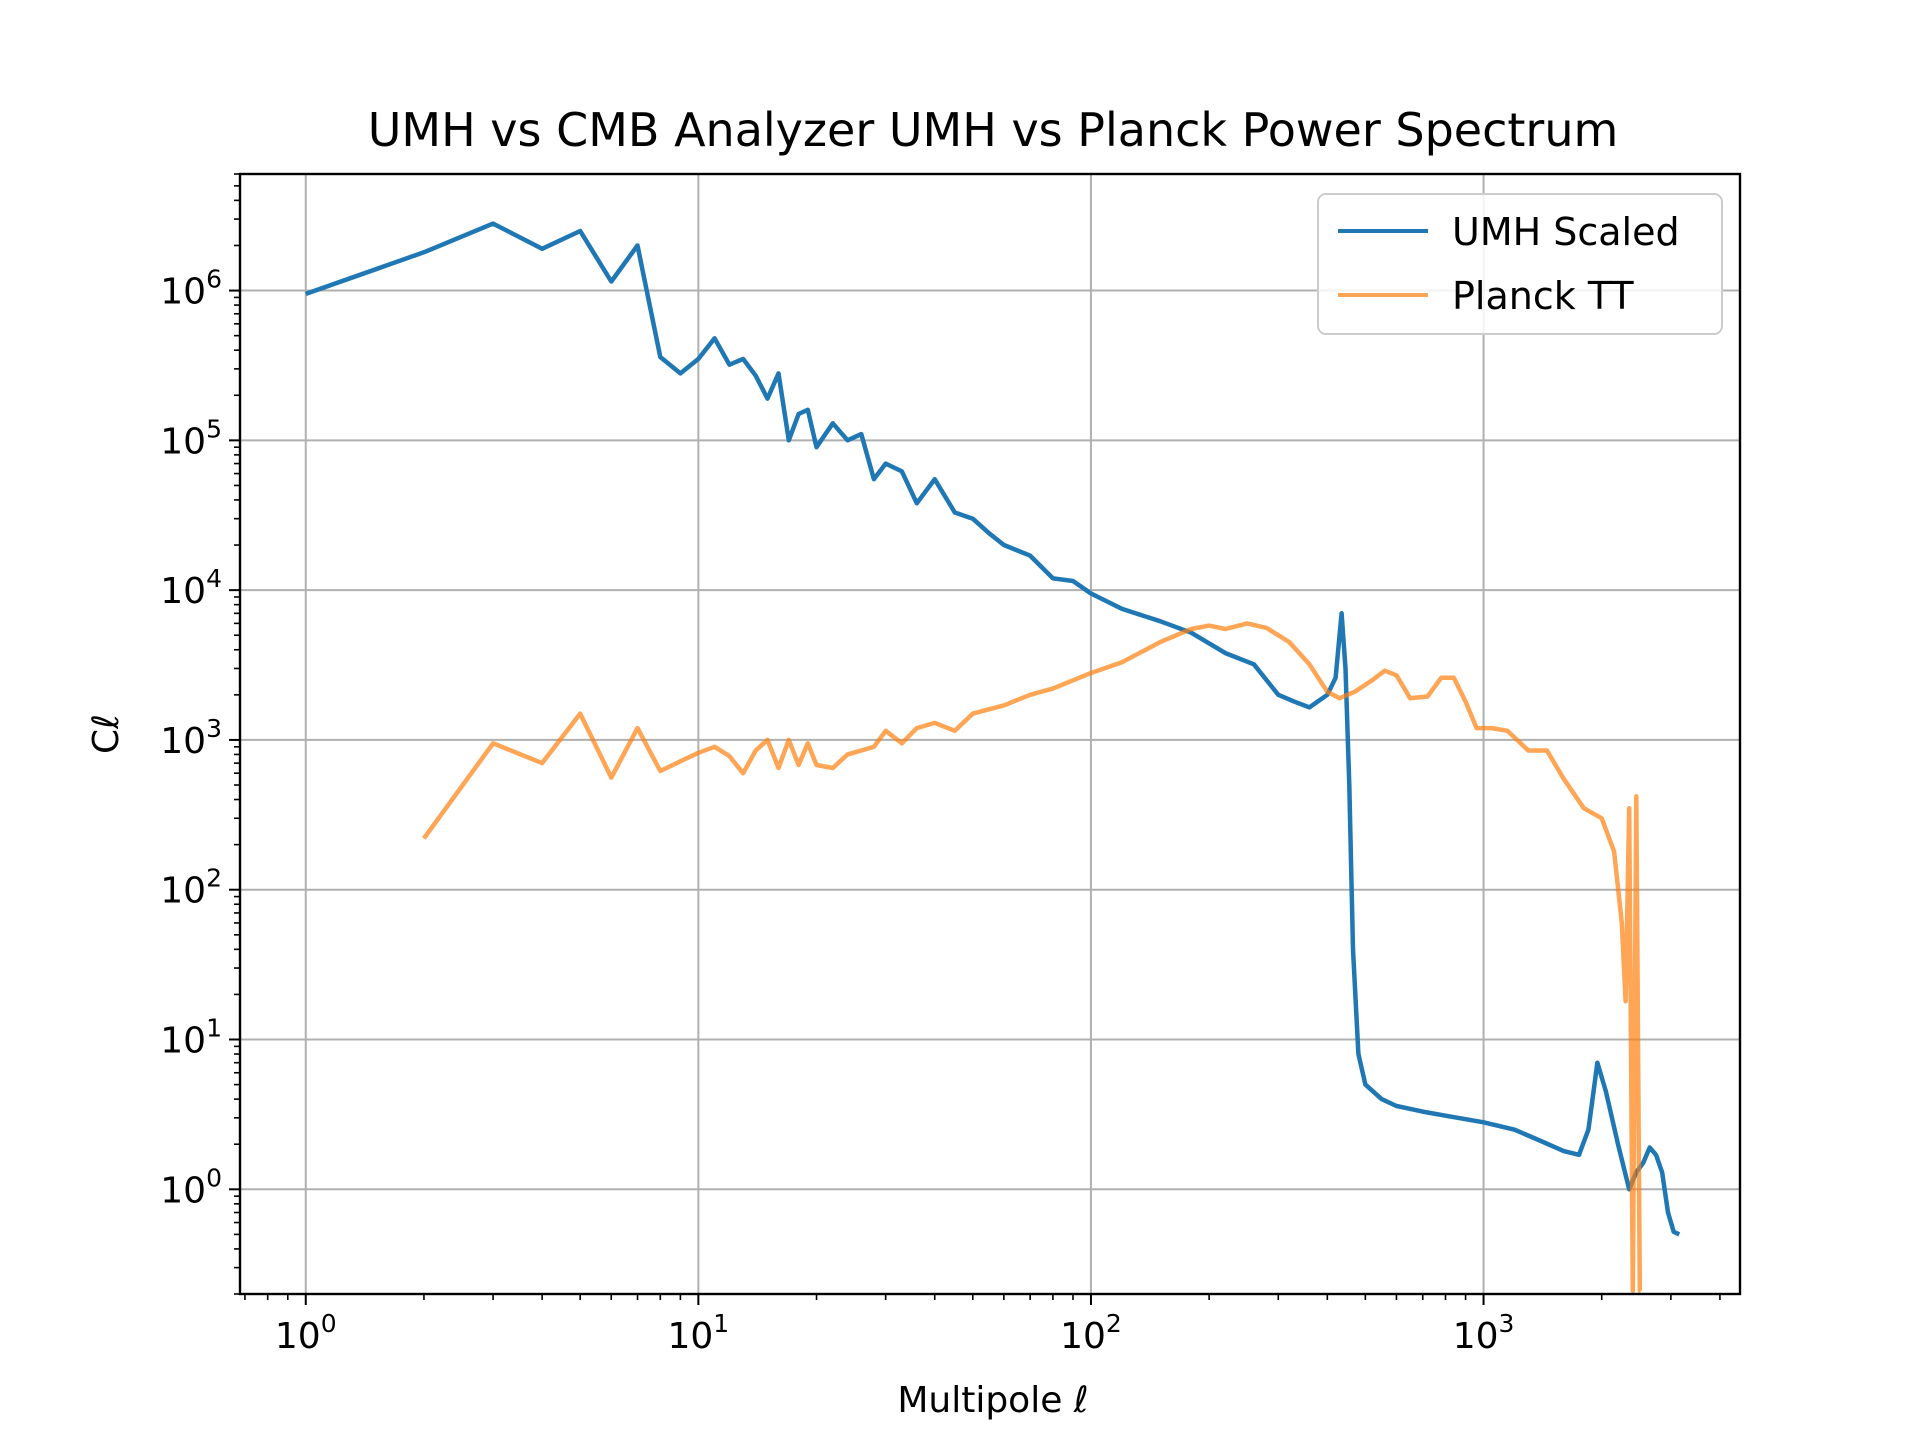 Image resolution: width=1920 pixels, height=1440 pixels. I want to click on y-tick-label: 10⁶, so click(191, 289).